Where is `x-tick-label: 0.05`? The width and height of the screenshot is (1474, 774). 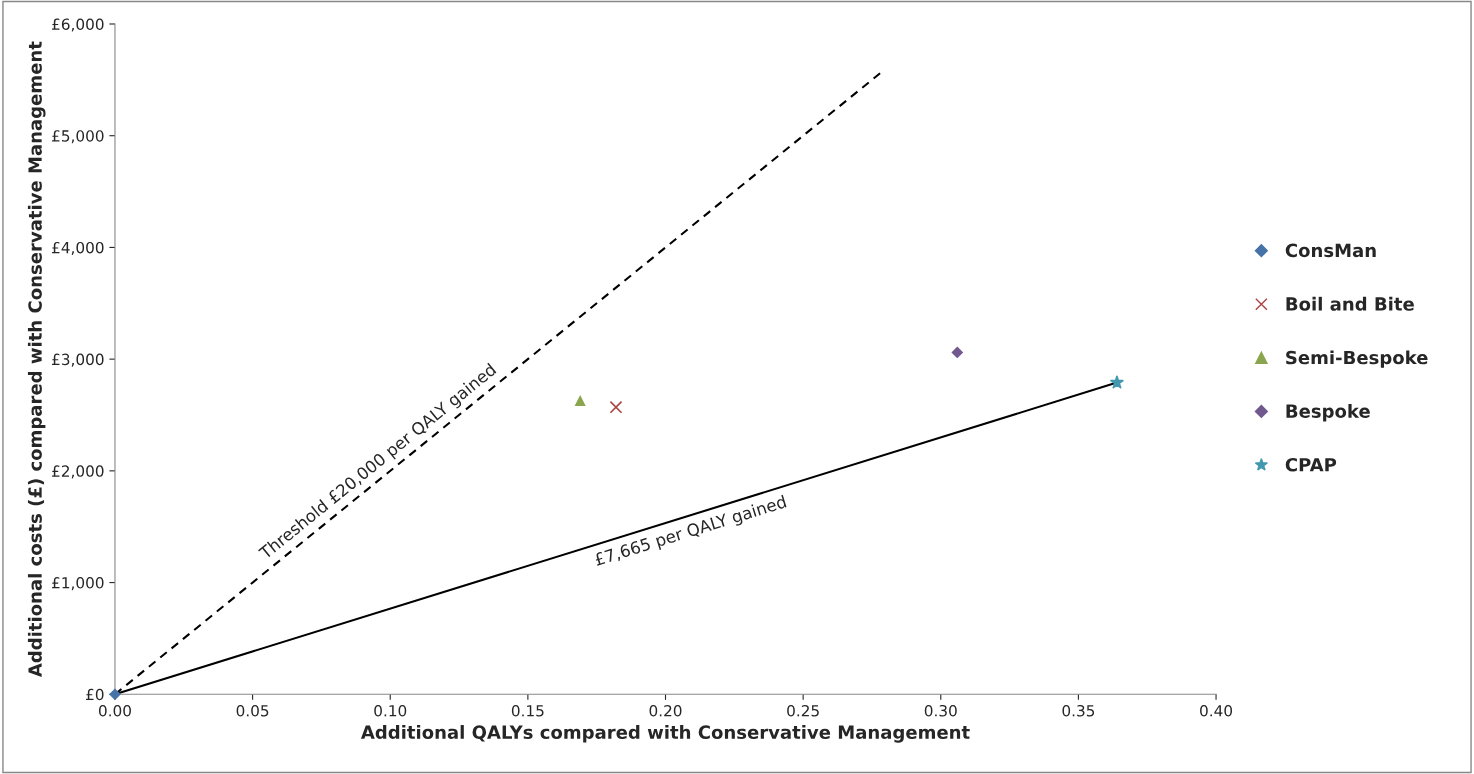 x-tick-label: 0.05 is located at coordinates (252, 710).